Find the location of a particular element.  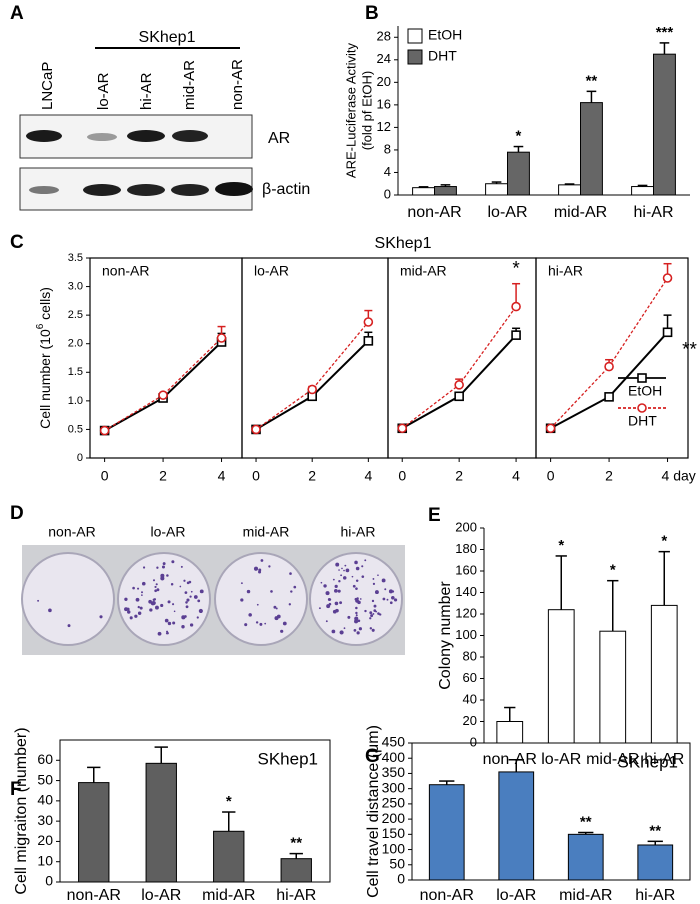

x-tick-label: mid-AR is located at coordinates (612, 759).